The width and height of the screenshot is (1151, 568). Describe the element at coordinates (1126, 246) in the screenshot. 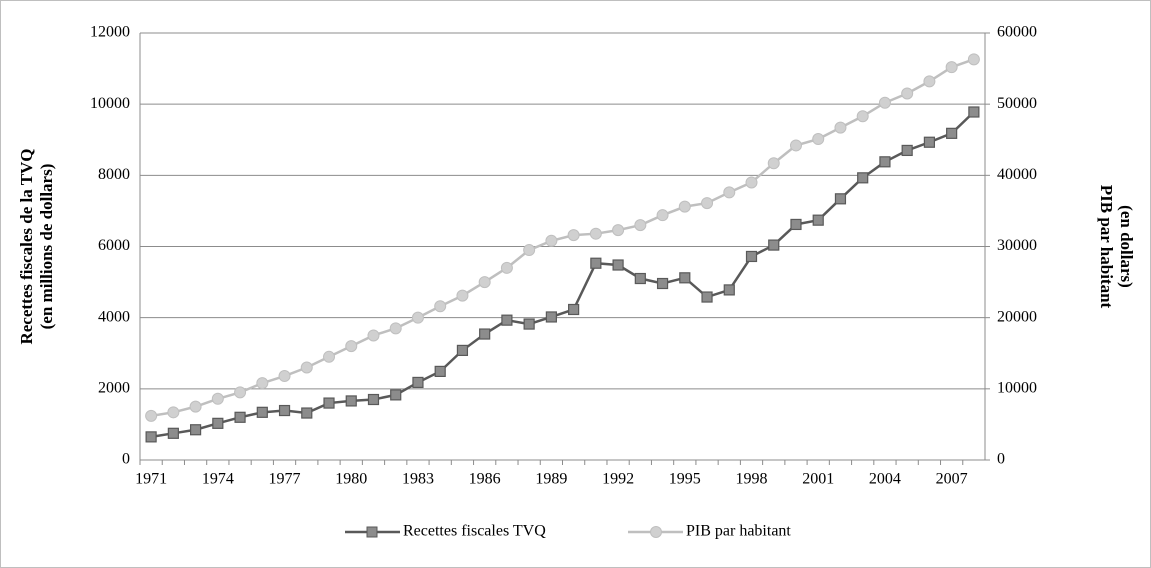

I see `y2-axis-title: (en dollars)` at that location.